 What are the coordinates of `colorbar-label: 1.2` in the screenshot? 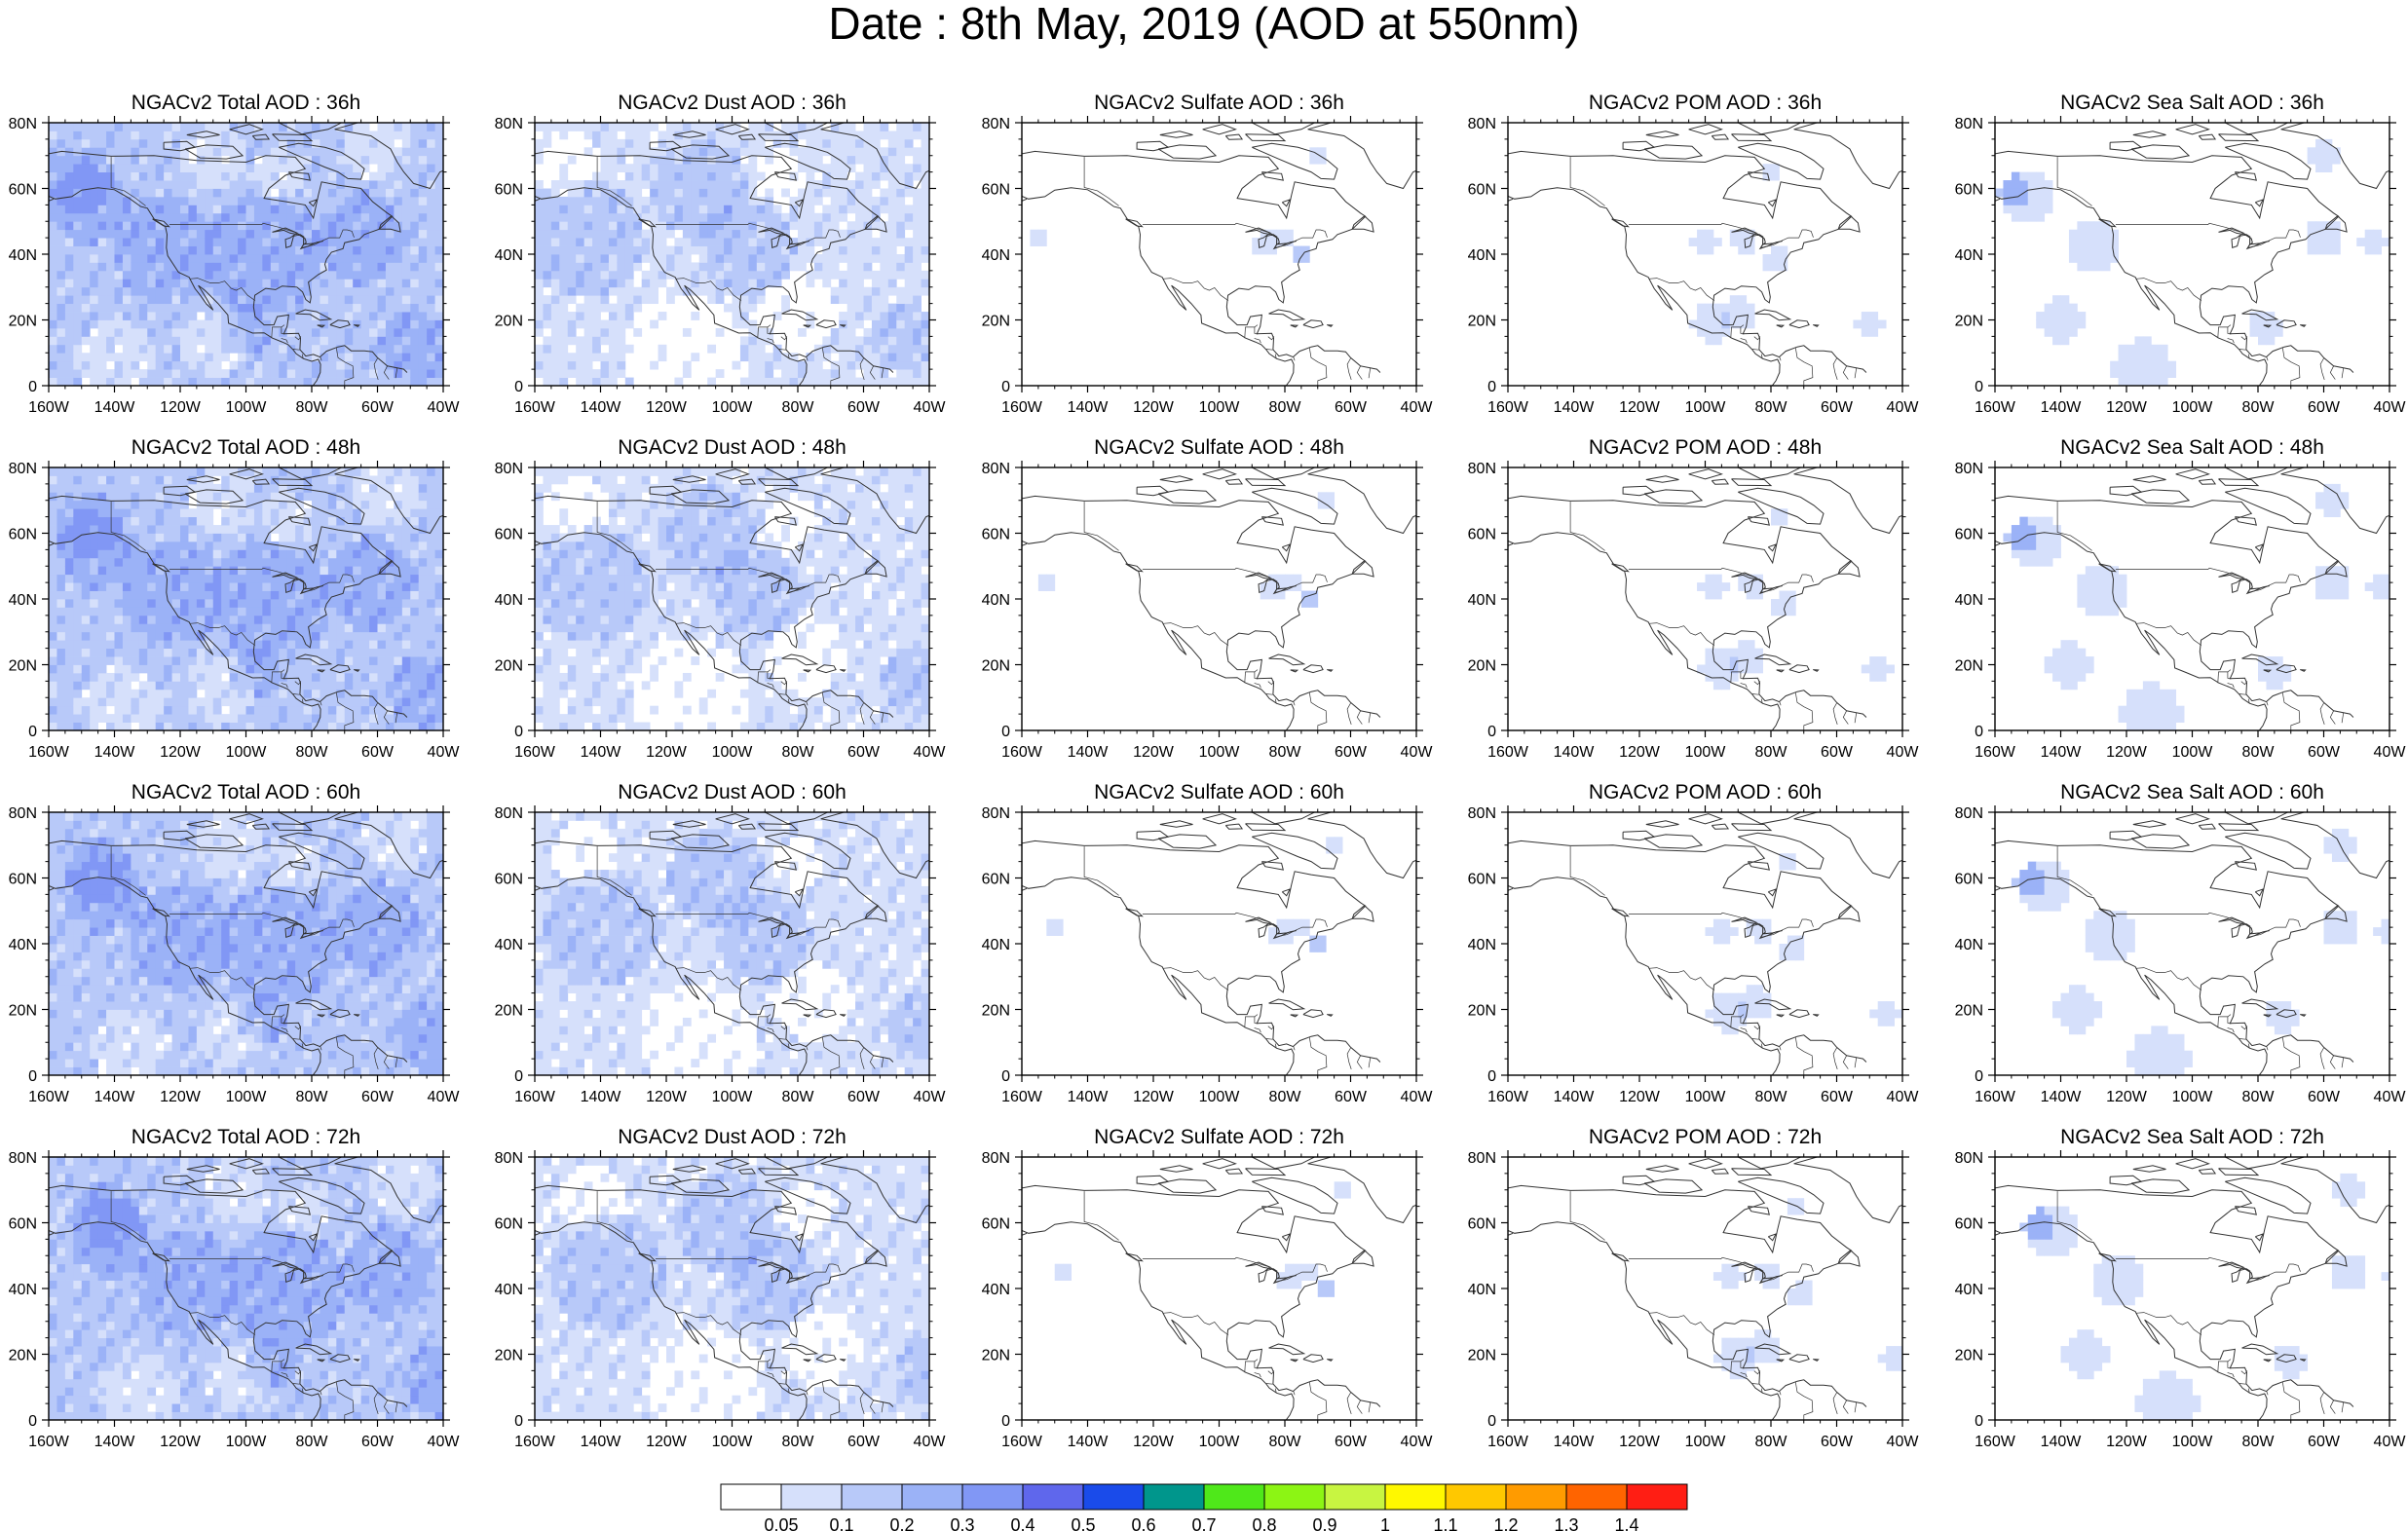 It's located at (1505, 1523).